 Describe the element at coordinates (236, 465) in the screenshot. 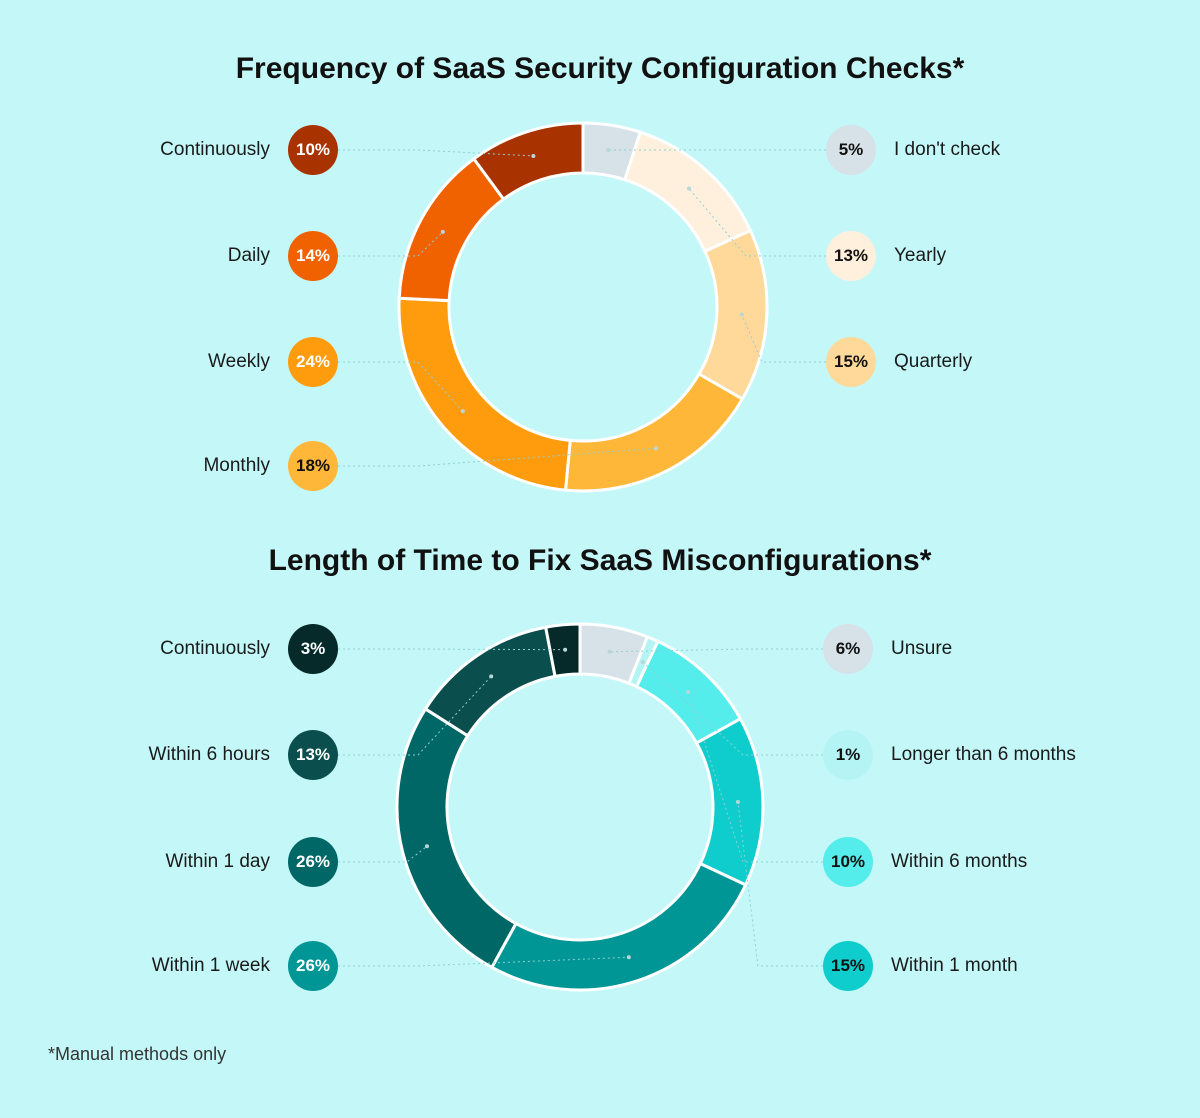

I see `slice-label: Monthly` at that location.